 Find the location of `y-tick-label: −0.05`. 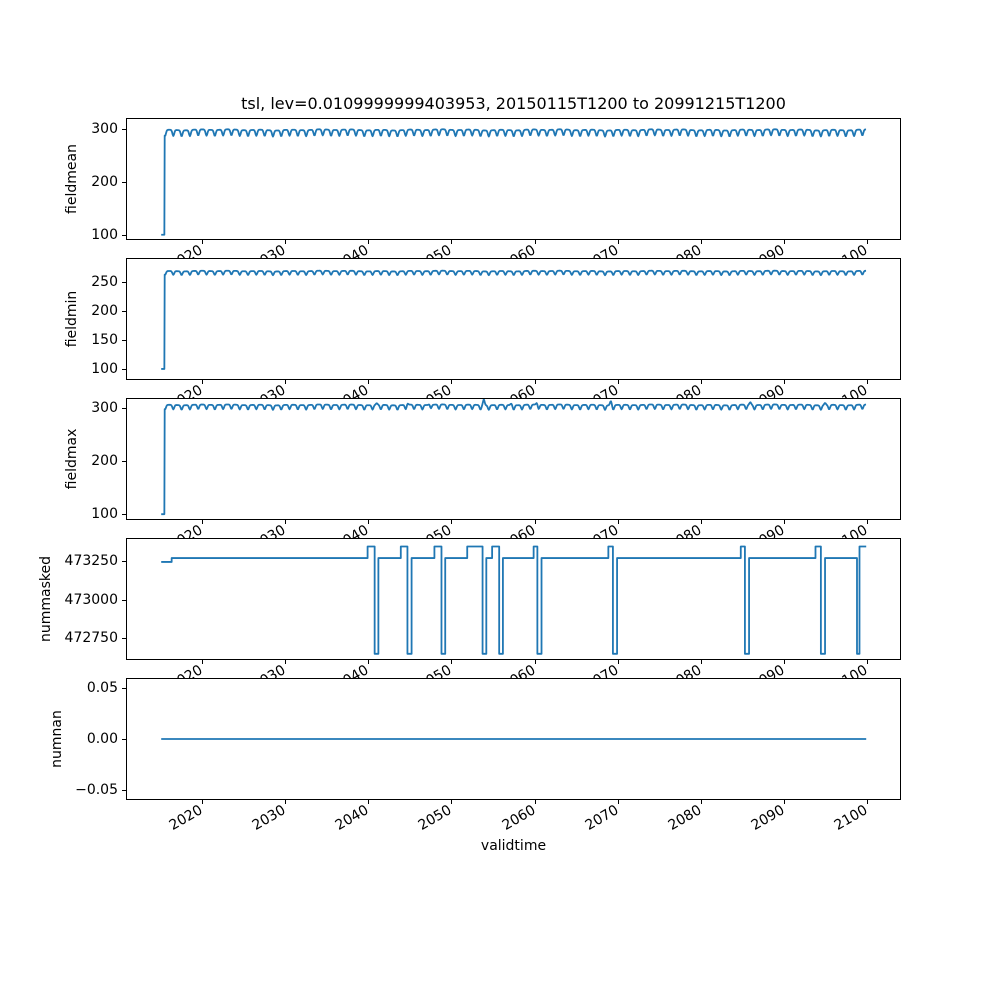

y-tick-label: −0.05 is located at coordinates (96, 790).